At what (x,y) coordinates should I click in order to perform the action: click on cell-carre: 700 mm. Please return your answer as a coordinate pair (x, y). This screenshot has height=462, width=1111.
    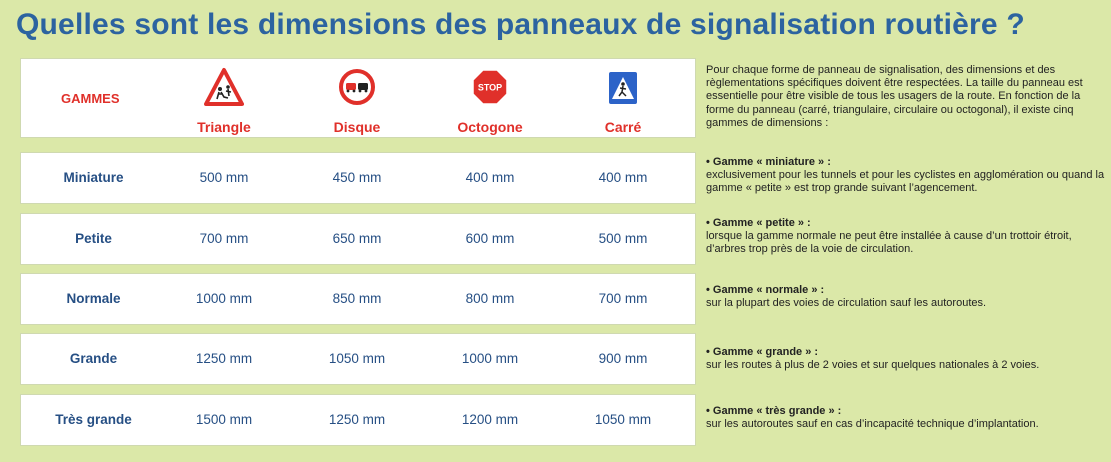
    Looking at the image, I should click on (623, 298).